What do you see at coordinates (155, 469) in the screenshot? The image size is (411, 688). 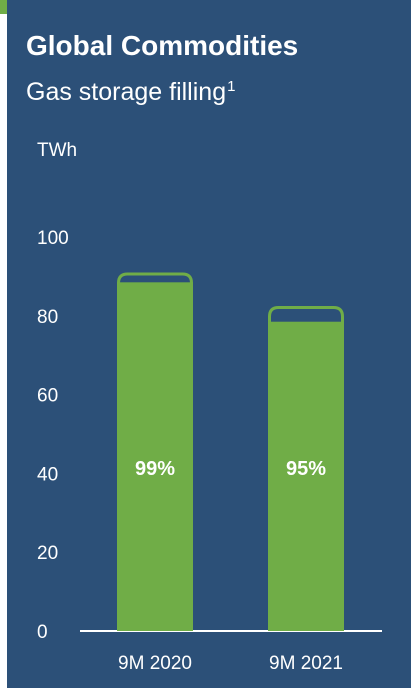 I see `bar-value-label: 99%` at bounding box center [155, 469].